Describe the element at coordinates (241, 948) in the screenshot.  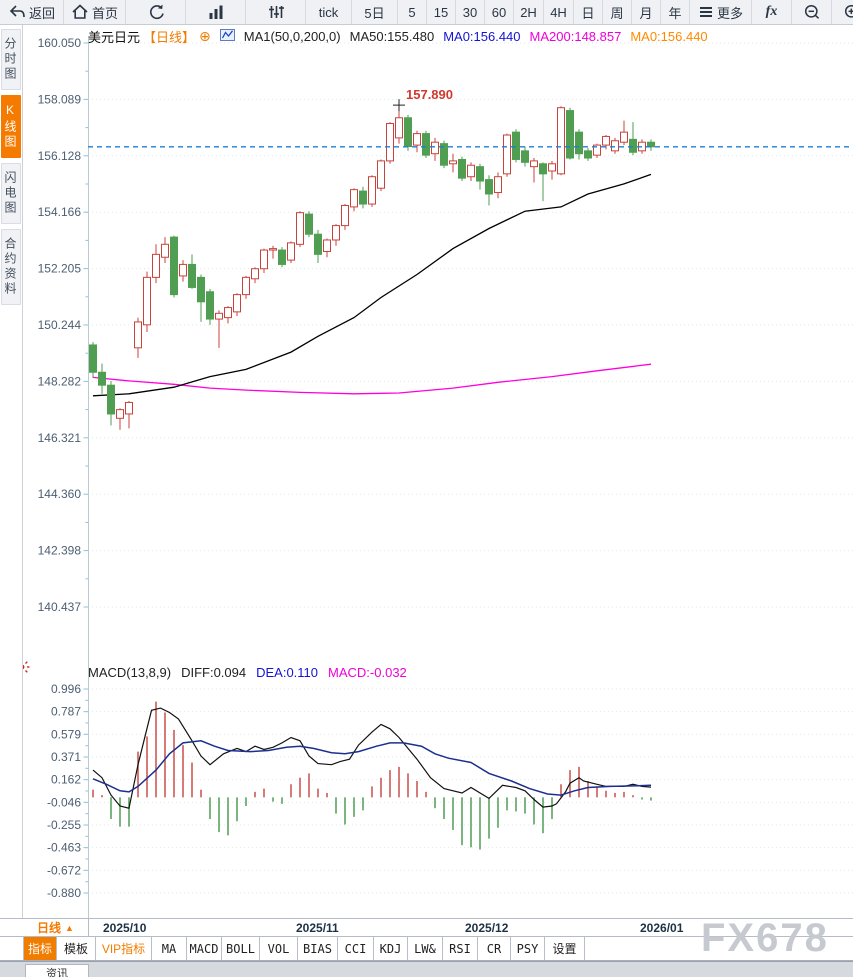
I see `footer-tab-boll: BOLL` at that location.